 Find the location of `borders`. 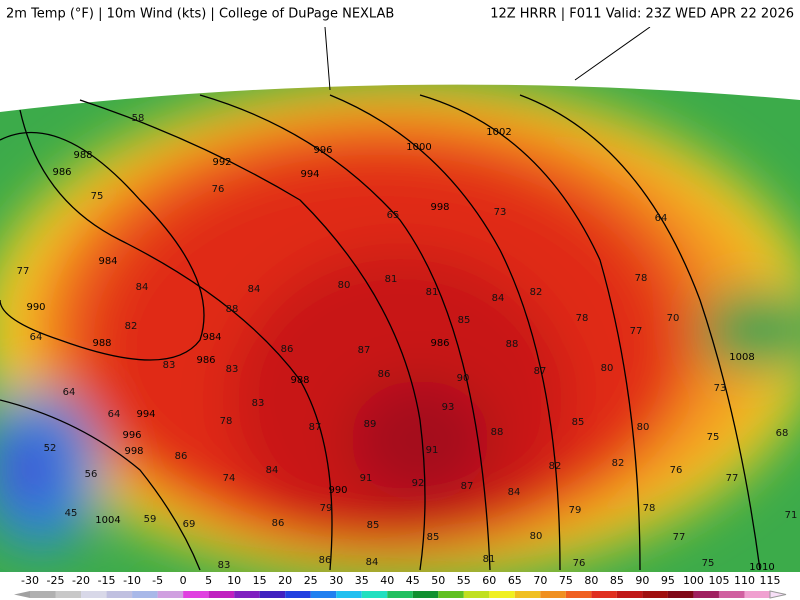

borders is located at coordinates (487, 59).